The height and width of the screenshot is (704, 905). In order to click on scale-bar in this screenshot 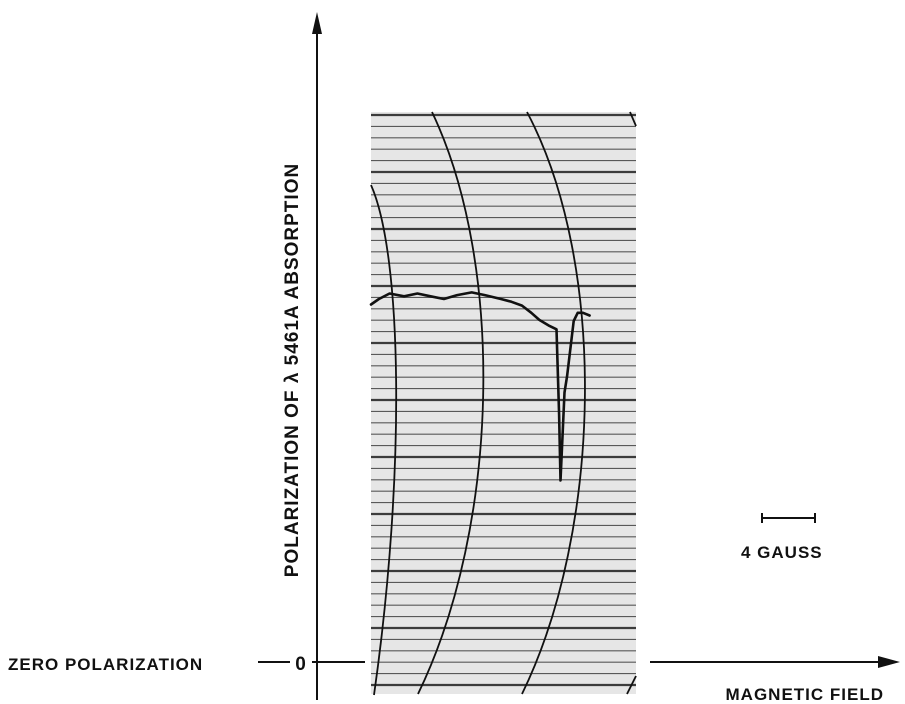, I will do `click(788, 518)`.